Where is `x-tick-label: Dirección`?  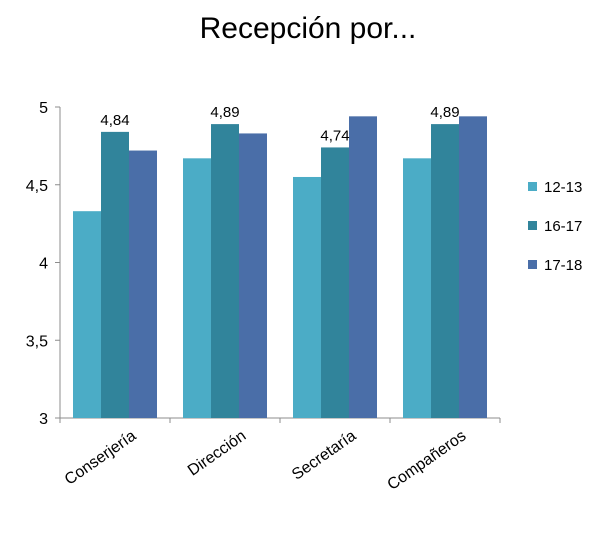
x-tick-label: Dirección is located at coordinates (217, 453).